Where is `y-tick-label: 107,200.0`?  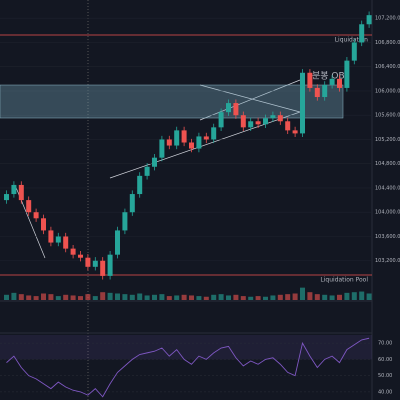
y-tick-label: 107,200.0 is located at coordinates (387, 19).